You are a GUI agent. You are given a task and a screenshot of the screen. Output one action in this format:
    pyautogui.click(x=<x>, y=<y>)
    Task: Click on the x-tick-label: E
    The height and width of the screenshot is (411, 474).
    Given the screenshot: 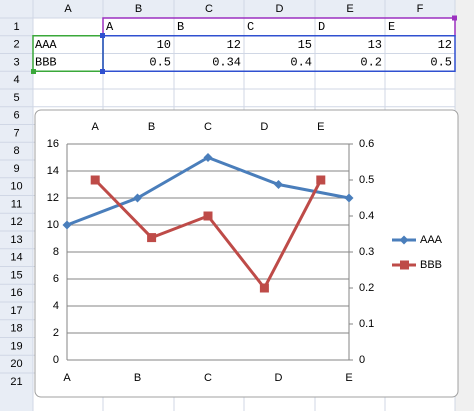 What is the action you would take?
    pyautogui.click(x=348, y=378)
    